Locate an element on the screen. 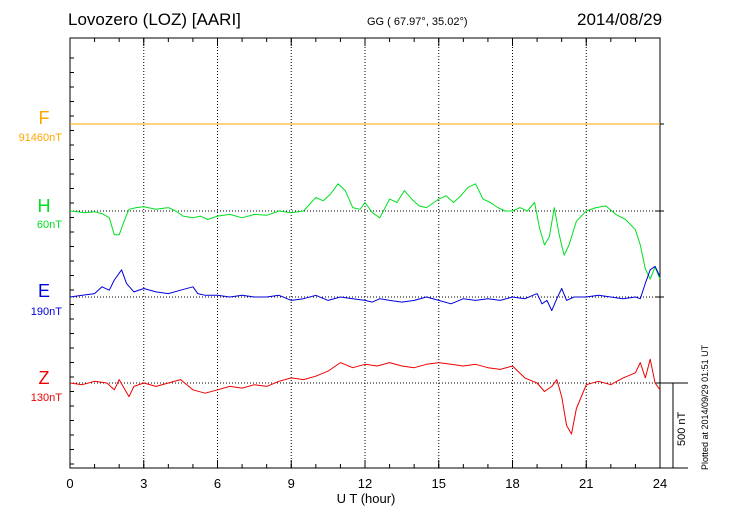  x-tick-label: 6 is located at coordinates (217, 483).